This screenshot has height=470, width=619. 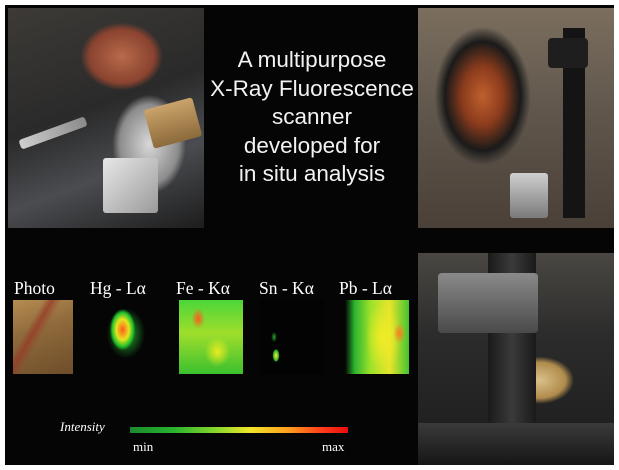 What do you see at coordinates (106, 118) in the screenshot?
I see `photo-scanner-with-amphora` at bounding box center [106, 118].